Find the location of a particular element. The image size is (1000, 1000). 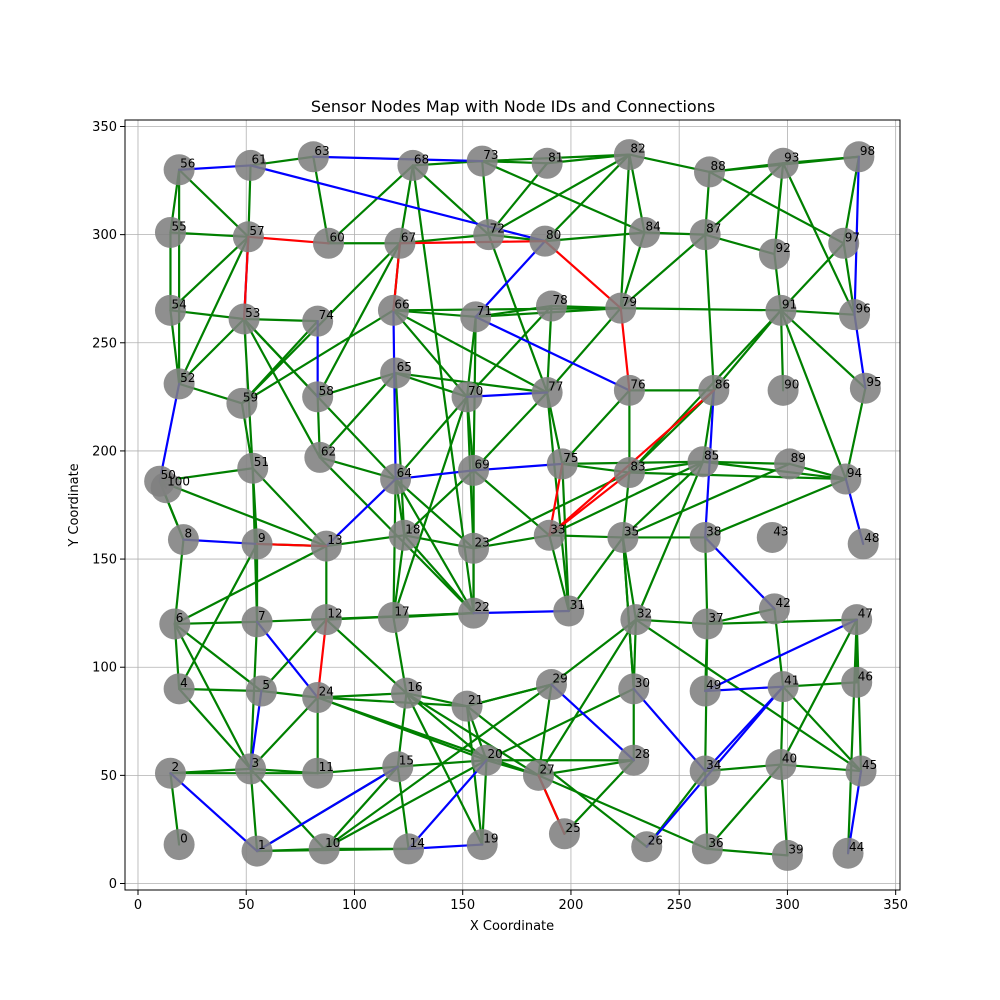

node-id-label: 20 is located at coordinates (495, 754).